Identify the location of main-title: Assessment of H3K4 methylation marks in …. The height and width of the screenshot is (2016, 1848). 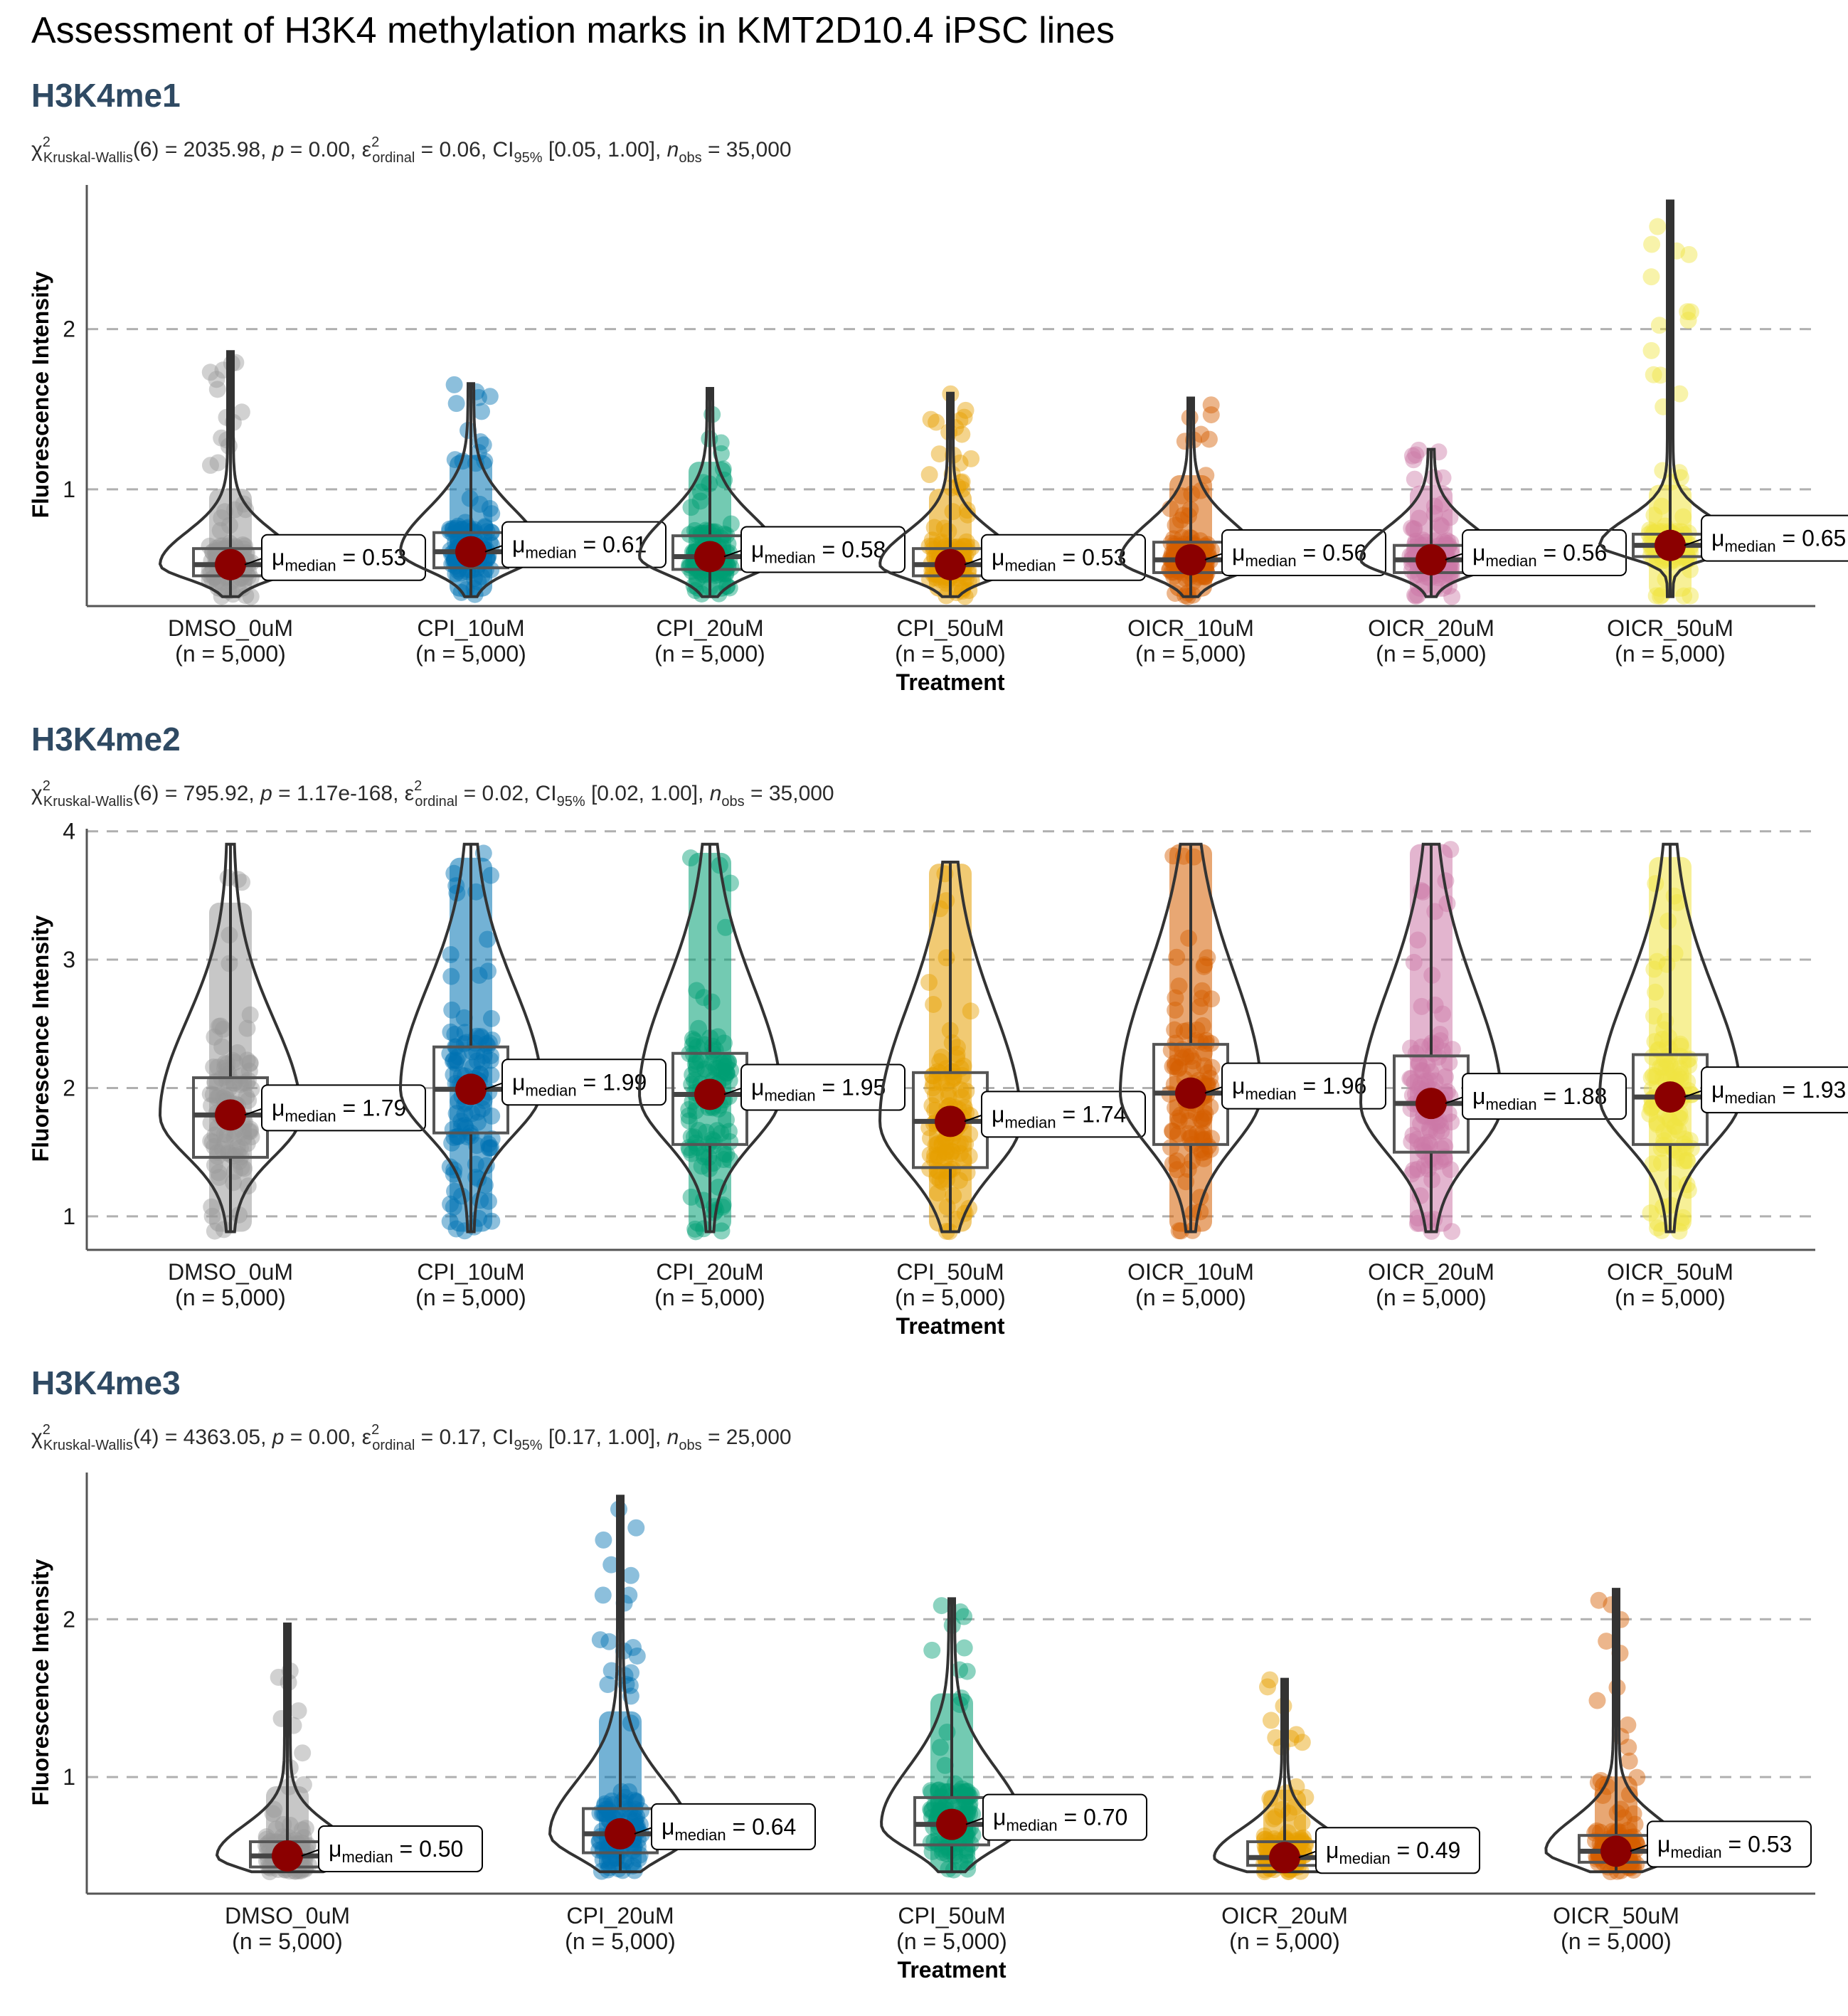
(573, 30).